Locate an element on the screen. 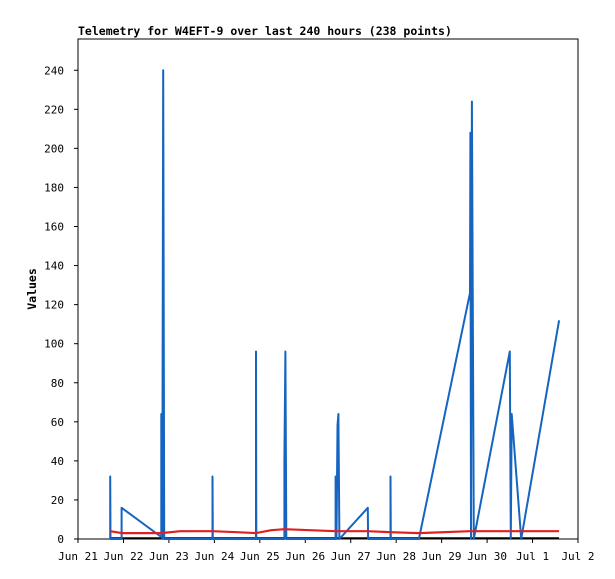 The image size is (615, 579). y-tick-label: 100 is located at coordinates (54, 344).